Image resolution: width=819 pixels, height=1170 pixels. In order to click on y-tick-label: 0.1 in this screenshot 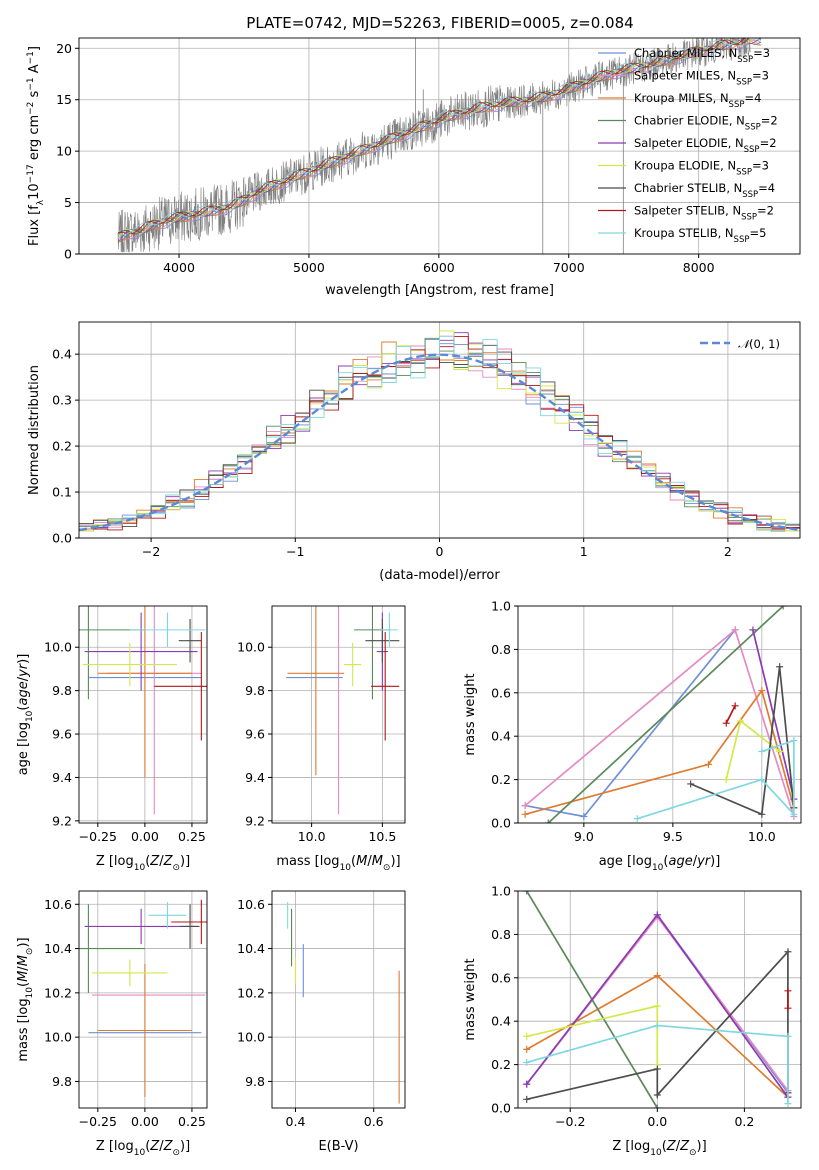, I will do `click(62, 492)`.